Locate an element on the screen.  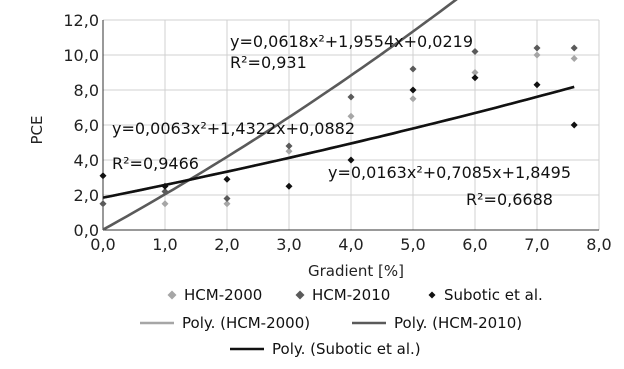
r-squared-subotic: R²=0,6688 is located at coordinates (509, 199).